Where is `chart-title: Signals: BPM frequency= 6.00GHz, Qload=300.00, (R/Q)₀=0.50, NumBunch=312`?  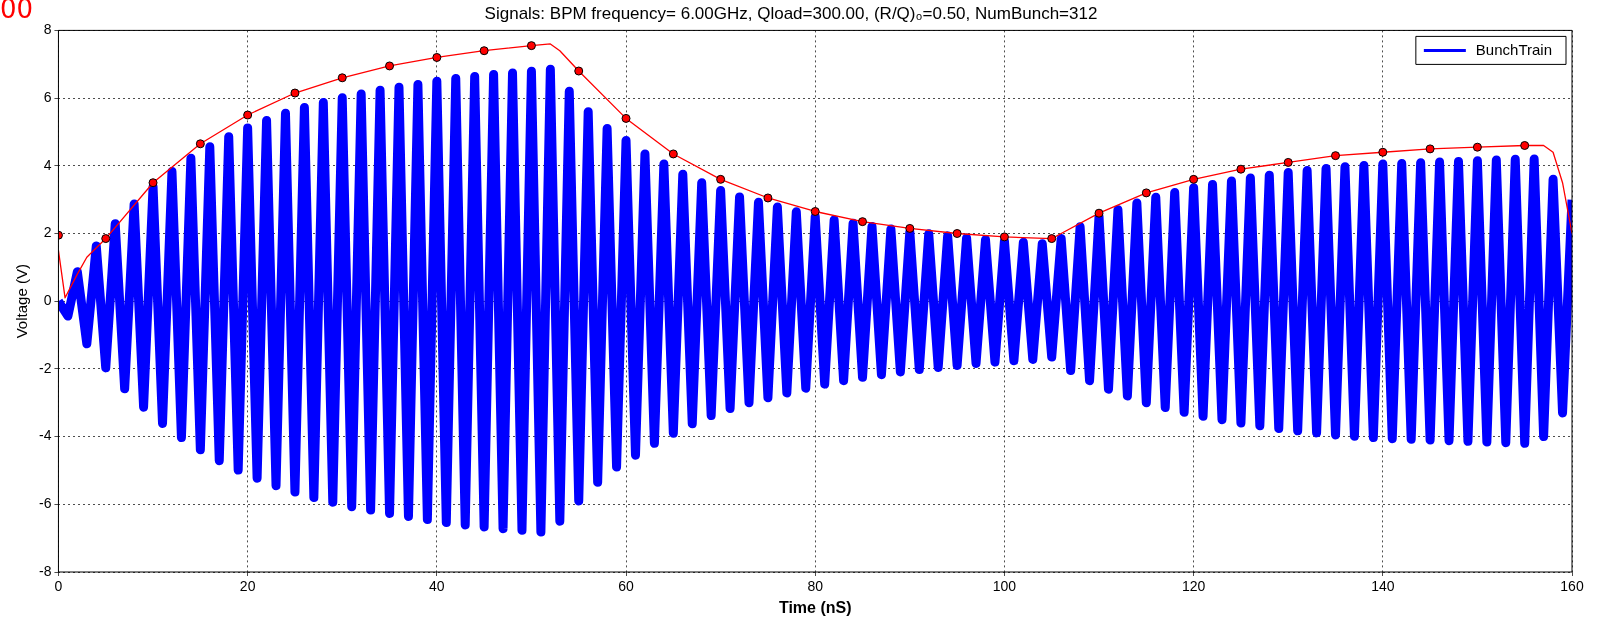
chart-title: Signals: BPM frequency= 6.00GHz, Qload=300.00, (R/Q)₀=0.50, NumBunch=312 is located at coordinates (791, 13).